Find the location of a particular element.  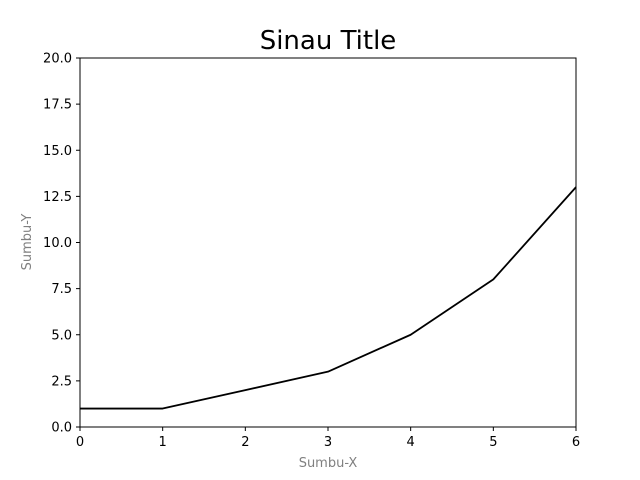

x-tick-label: 2 is located at coordinates (245, 442).